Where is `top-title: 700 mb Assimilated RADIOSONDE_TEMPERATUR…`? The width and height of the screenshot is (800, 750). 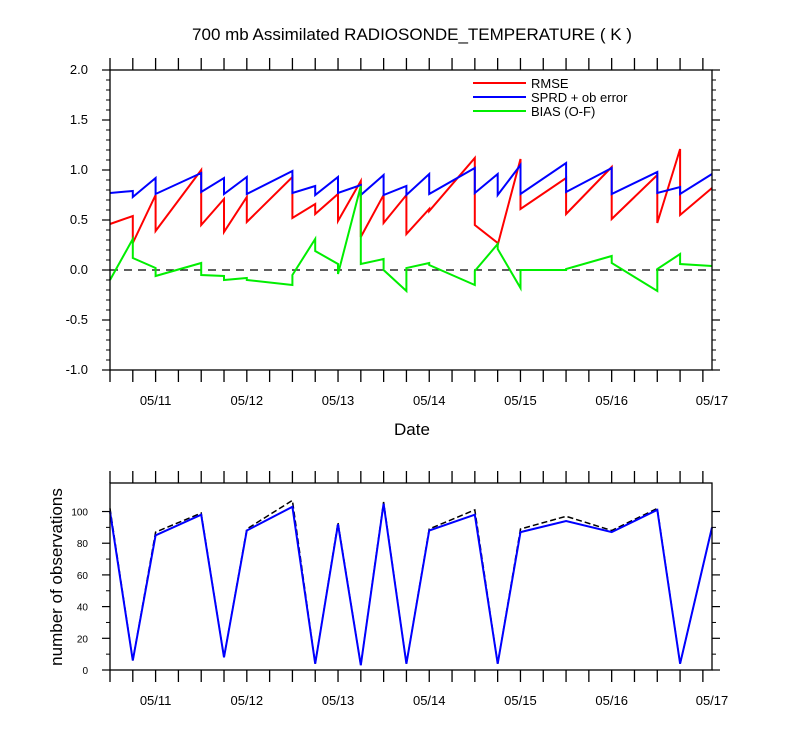
top-title: 700 mb Assimilated RADIOSONDE_TEMPERATUR… is located at coordinates (412, 34).